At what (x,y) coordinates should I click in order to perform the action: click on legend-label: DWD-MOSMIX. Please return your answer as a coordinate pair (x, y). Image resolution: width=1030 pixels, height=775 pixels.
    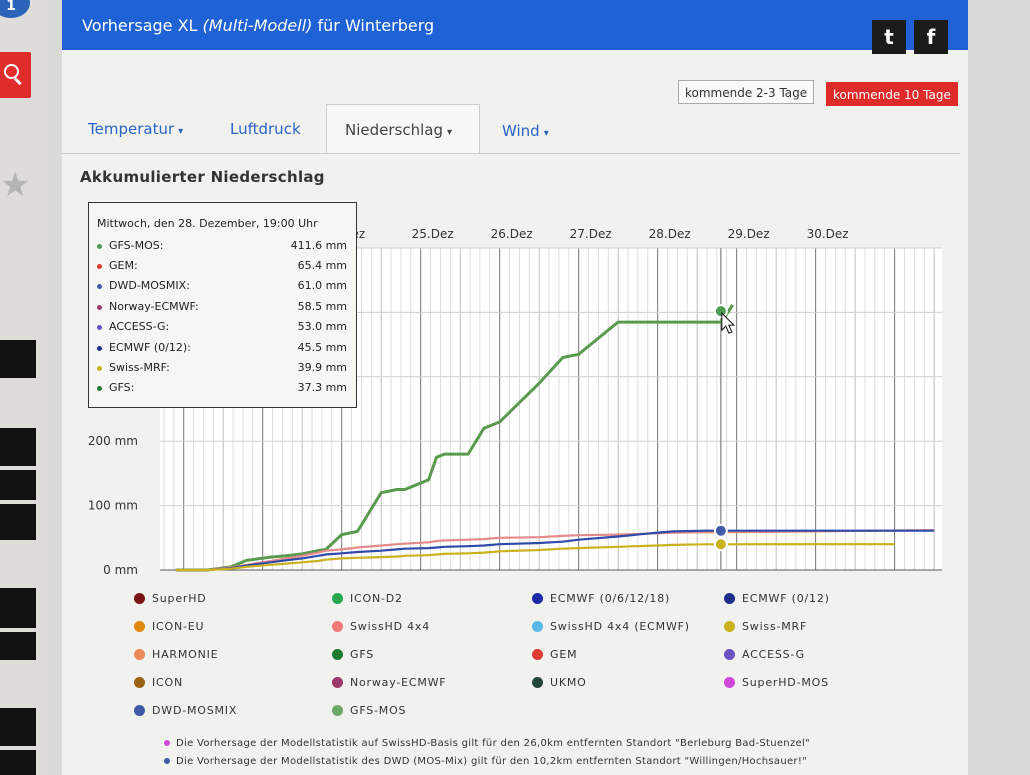
    Looking at the image, I should click on (195, 710).